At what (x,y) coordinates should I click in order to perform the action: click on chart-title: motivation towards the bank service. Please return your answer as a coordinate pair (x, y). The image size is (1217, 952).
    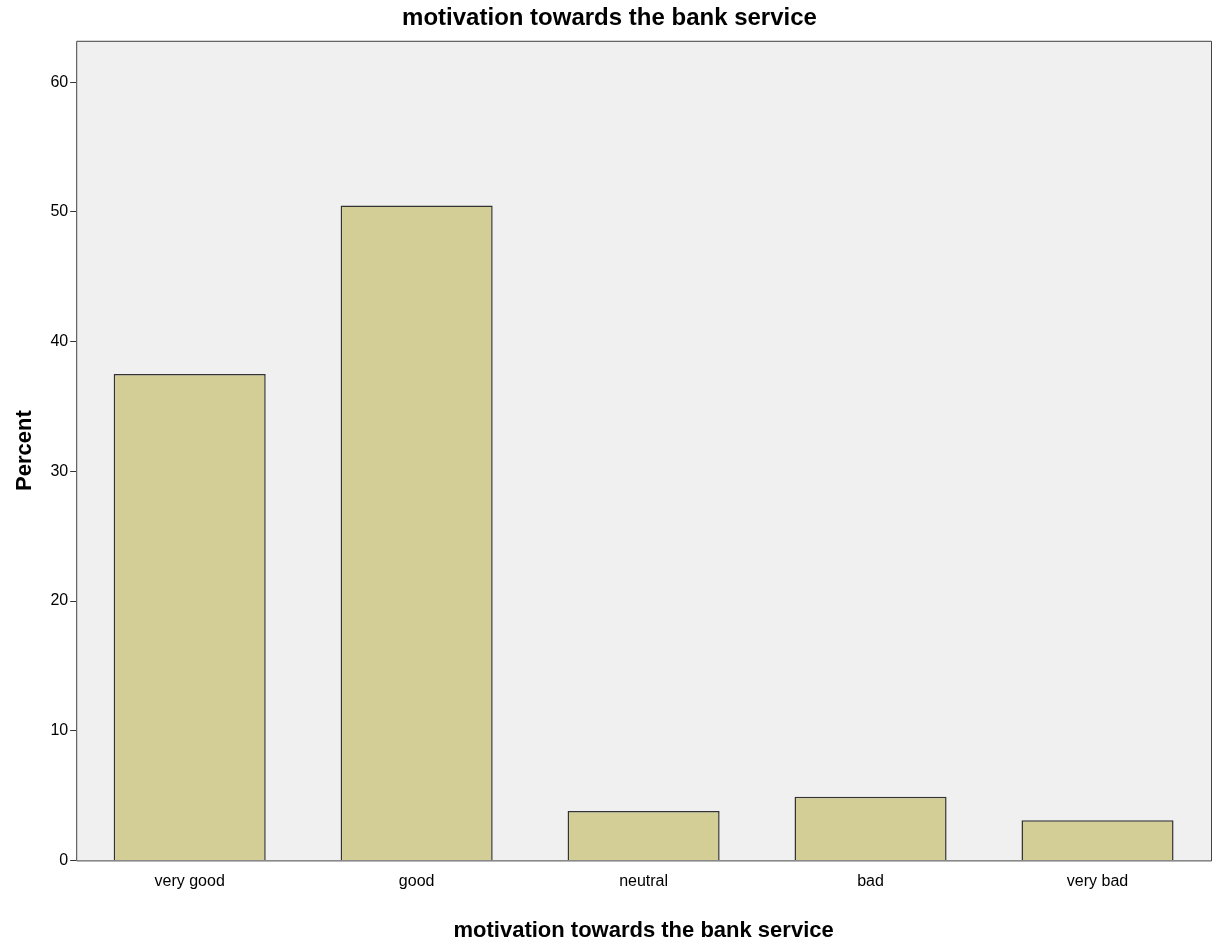
    Looking at the image, I should click on (609, 17).